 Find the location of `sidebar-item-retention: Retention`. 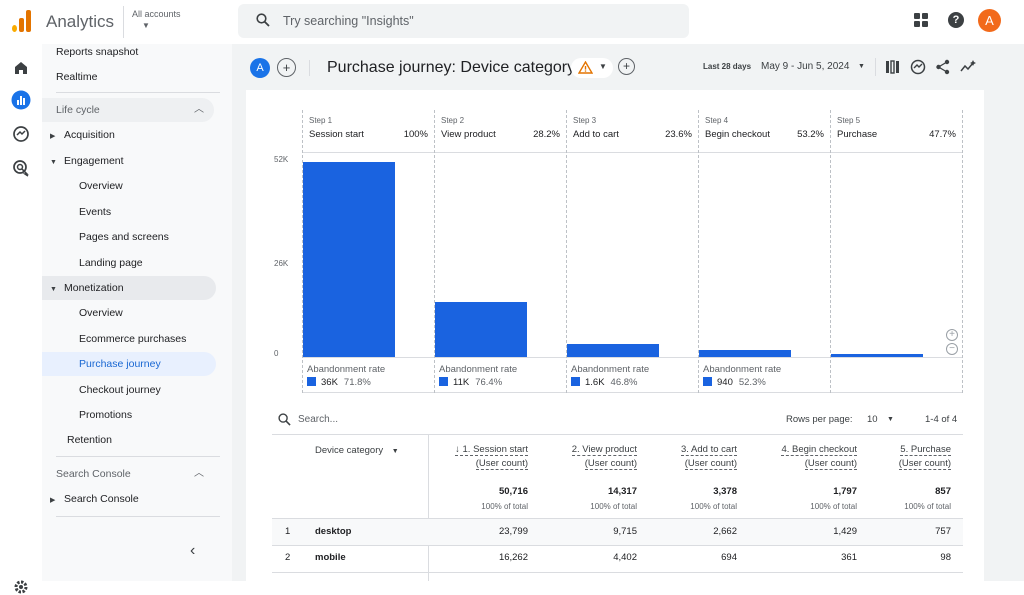

sidebar-item-retention: Retention is located at coordinates (89, 440).